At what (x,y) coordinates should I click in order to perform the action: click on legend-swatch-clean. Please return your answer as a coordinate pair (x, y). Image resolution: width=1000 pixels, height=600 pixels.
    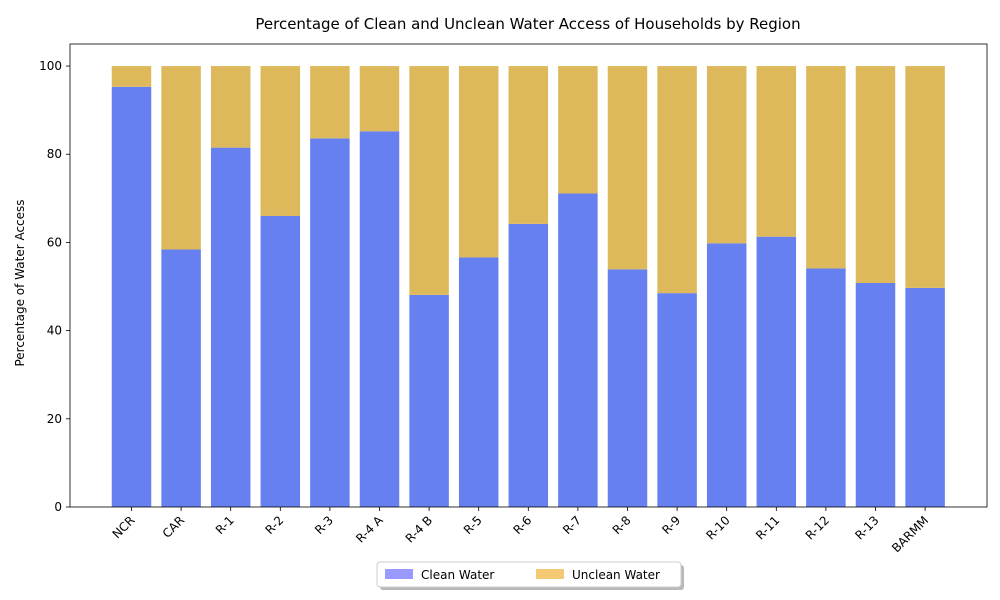
    Looking at the image, I should click on (399, 574).